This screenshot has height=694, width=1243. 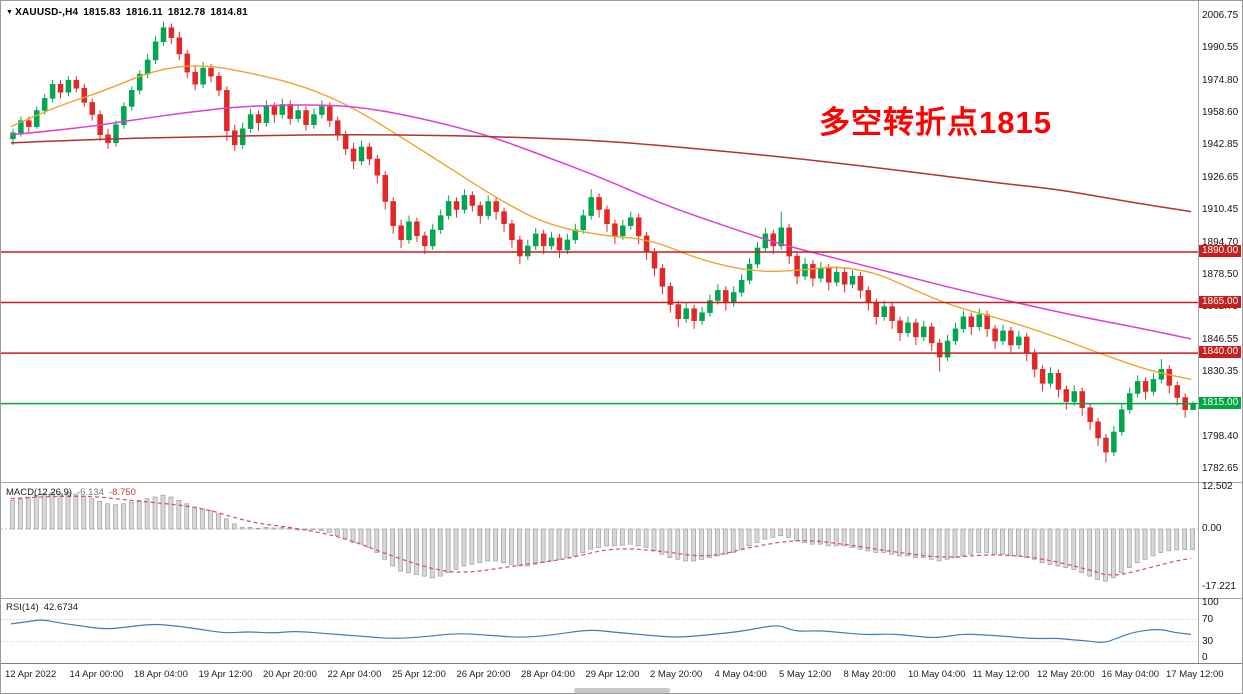 I want to click on macd-panel-separator, so click(x=621, y=482).